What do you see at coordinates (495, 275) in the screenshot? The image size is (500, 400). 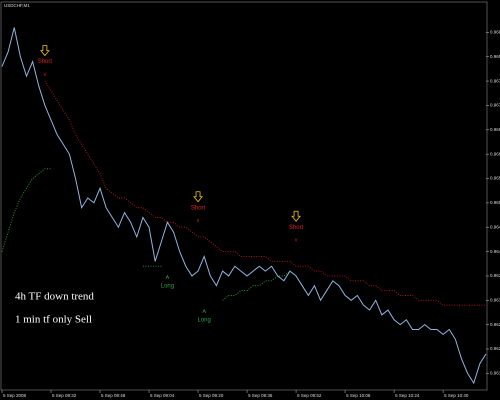 I see `y-tick-label: 0.9635` at bounding box center [495, 275].